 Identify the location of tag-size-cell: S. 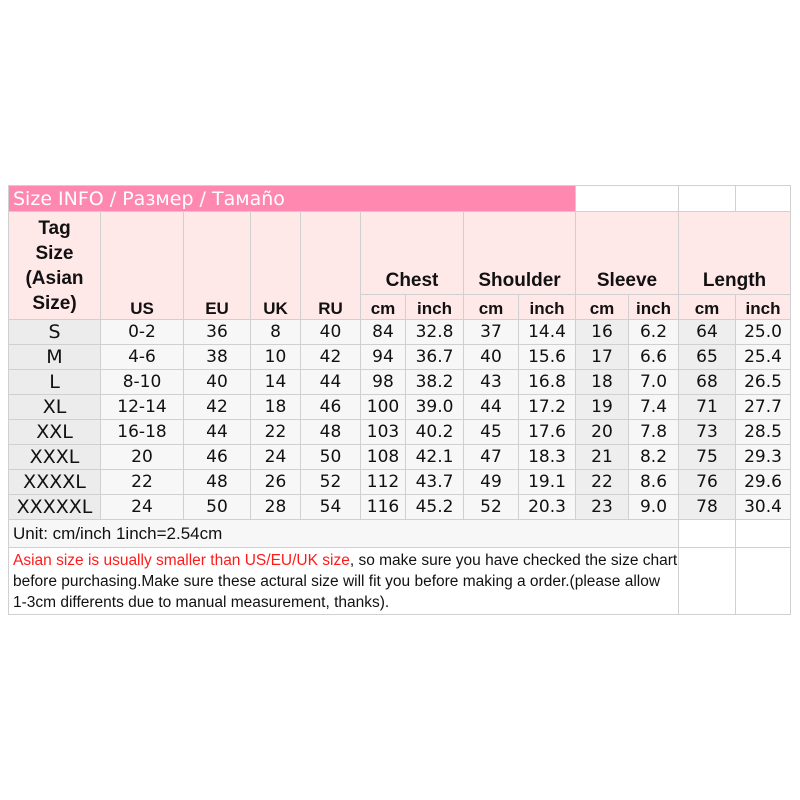
(54, 332).